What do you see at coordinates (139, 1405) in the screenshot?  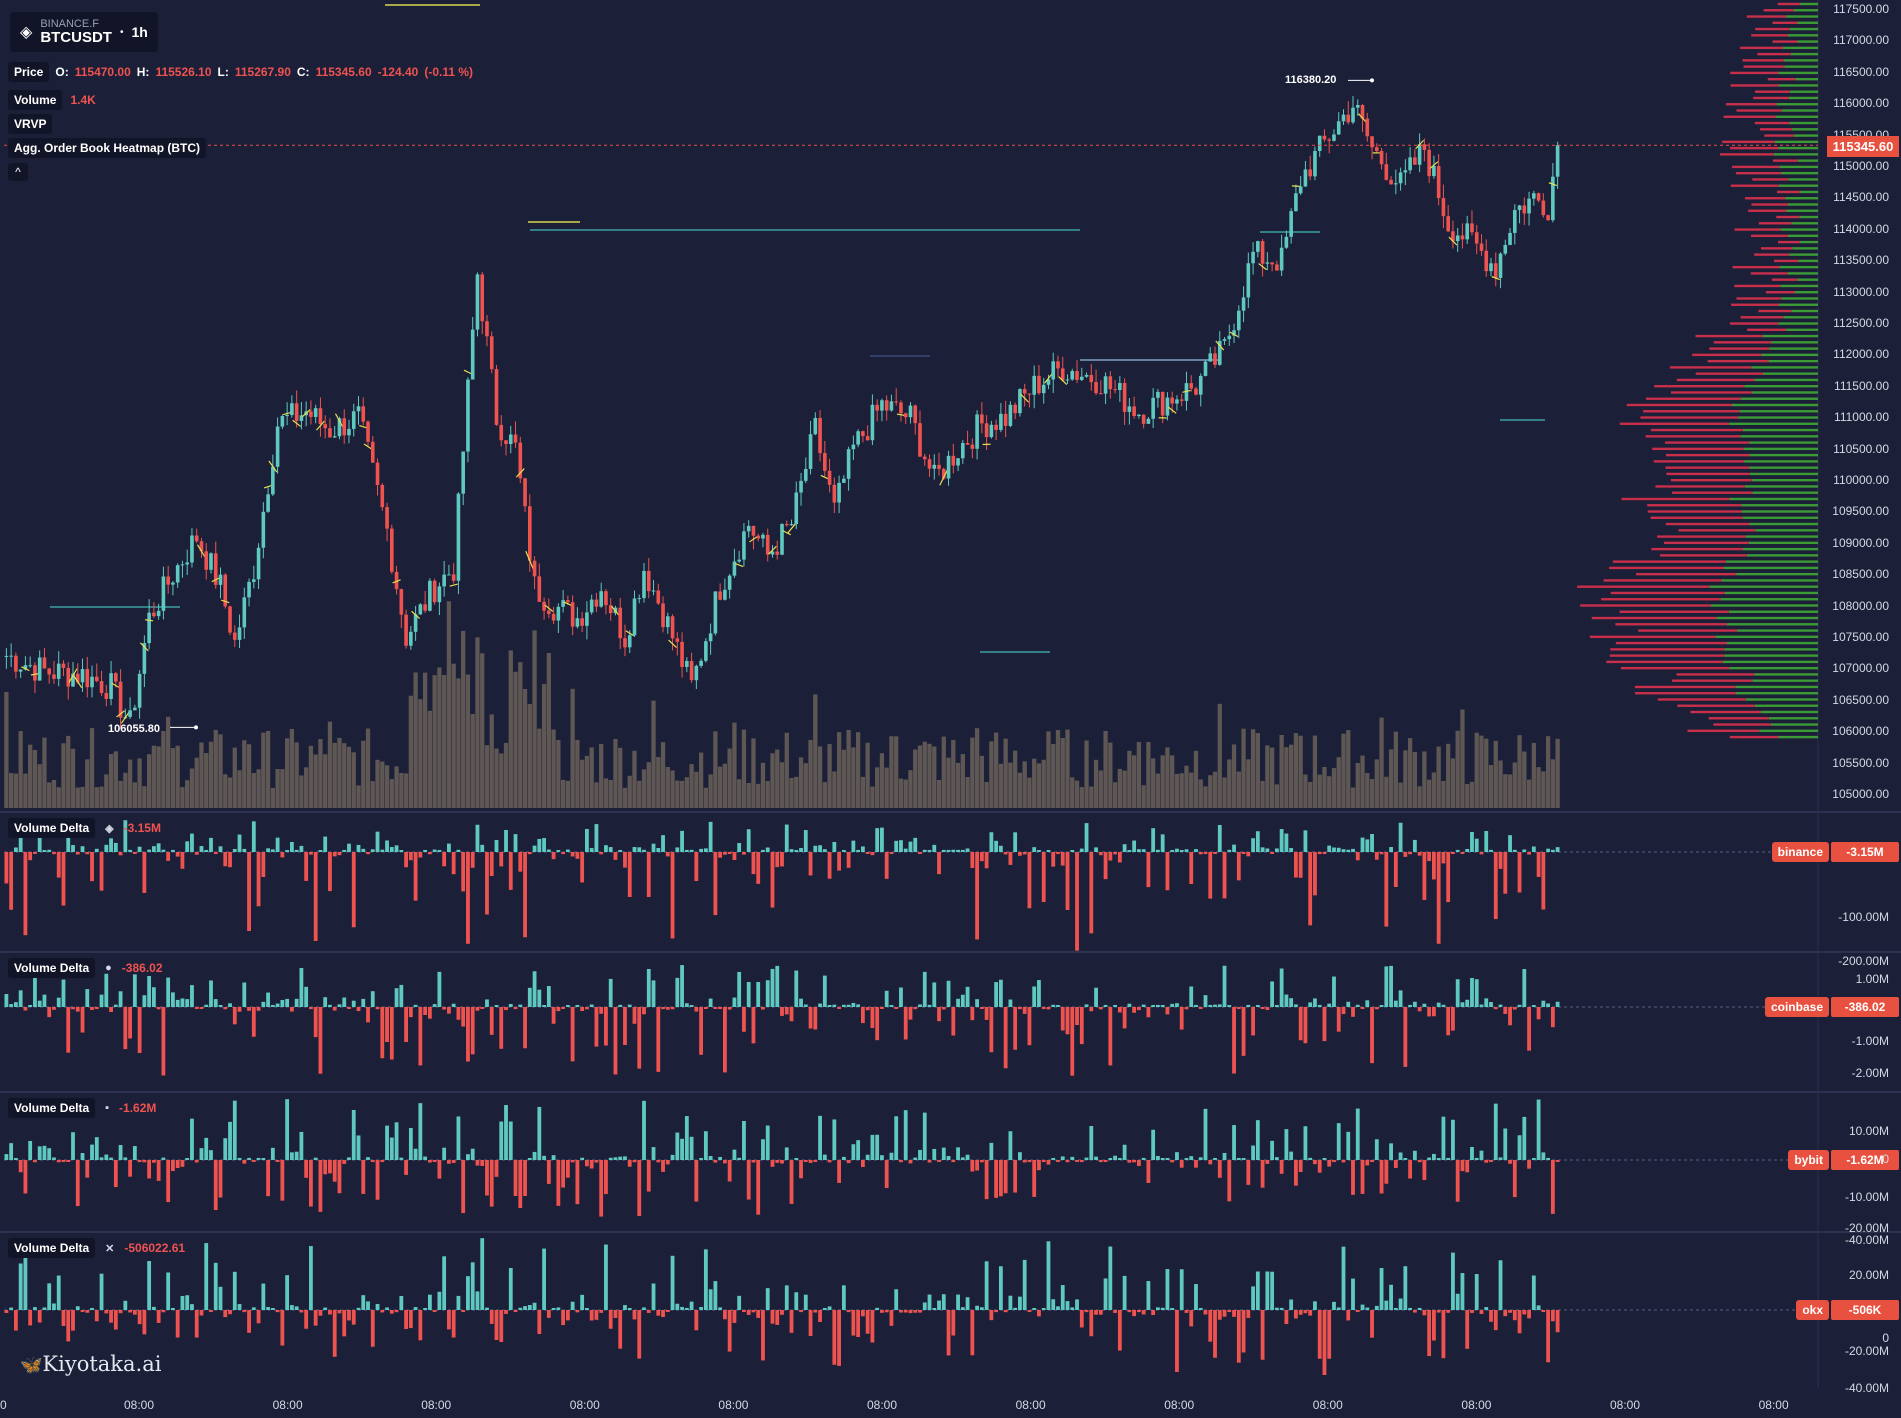 I see `time-tick-label: 08:00` at bounding box center [139, 1405].